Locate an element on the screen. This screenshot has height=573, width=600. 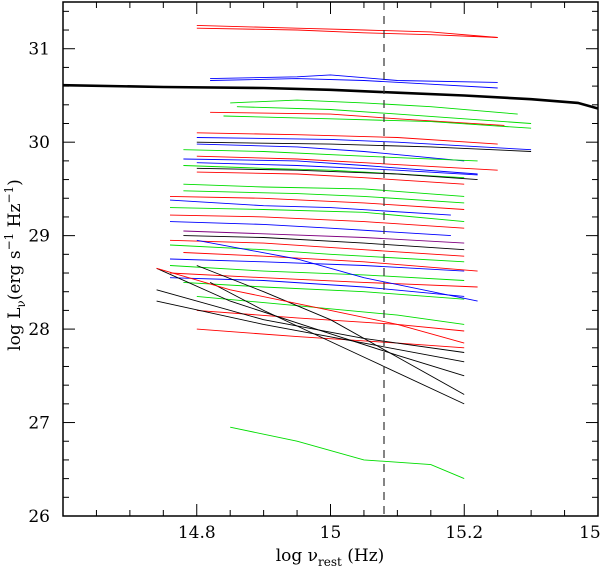
y-axis-title: log Lν(erg s−1 Hz−1) is located at coordinates (15, 265).